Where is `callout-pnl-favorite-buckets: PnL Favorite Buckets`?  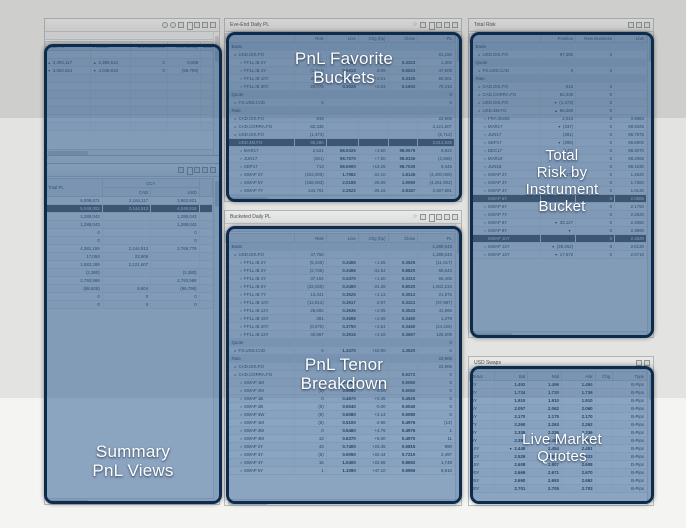
callout-pnl-favorite-buckets: PnL Favorite Buckets is located at coordinates (344, 117).